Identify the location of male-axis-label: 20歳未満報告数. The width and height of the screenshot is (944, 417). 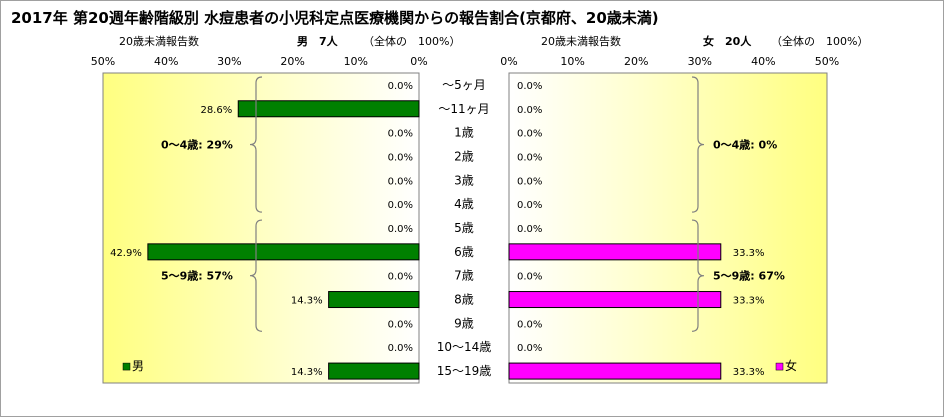
(159, 41).